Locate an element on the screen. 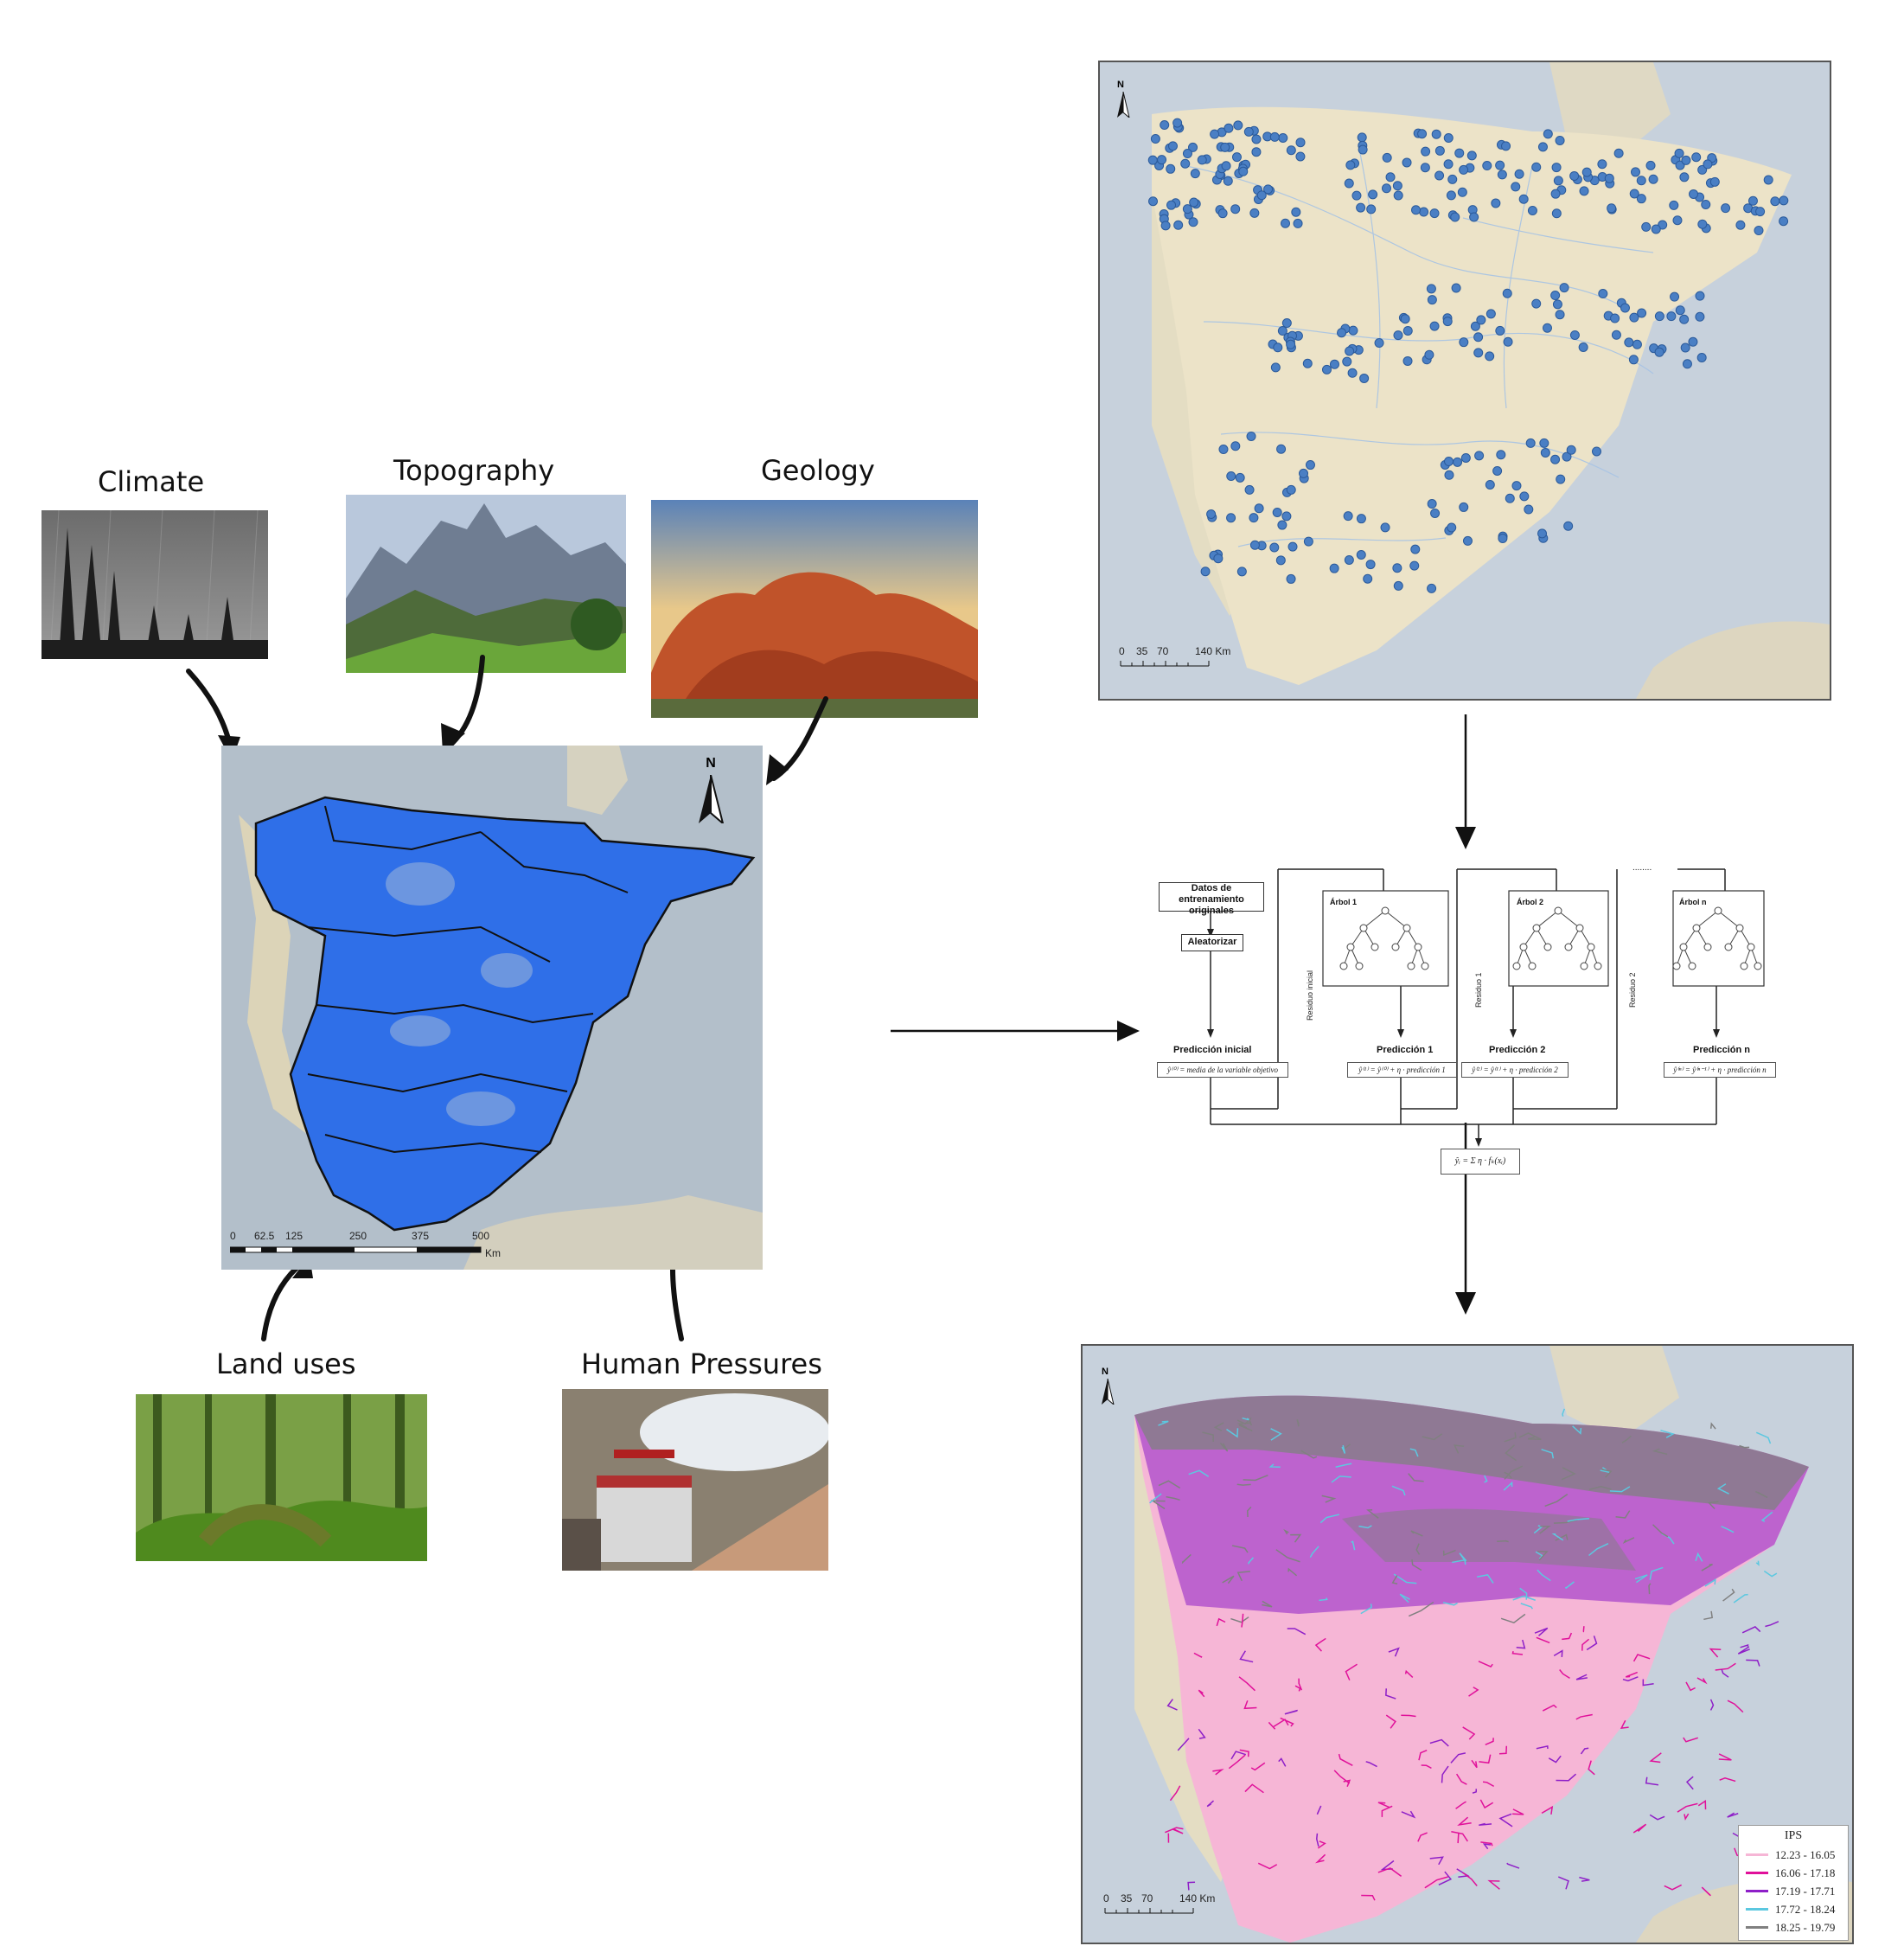 This screenshot has height=1946, width=1904. land-uses-label: Land uses is located at coordinates (286, 1363).